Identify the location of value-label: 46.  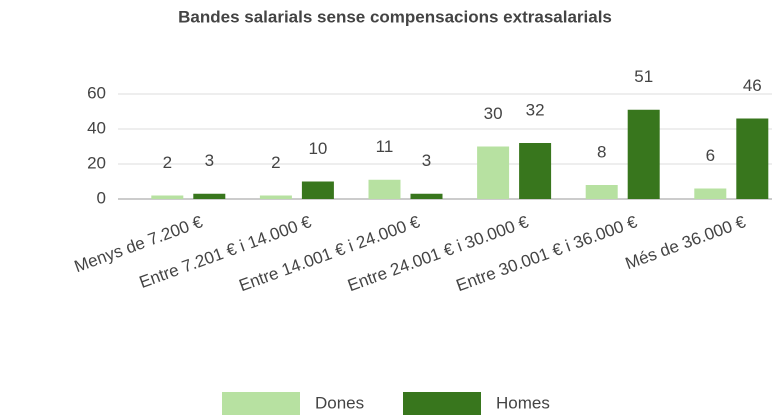
(752, 85).